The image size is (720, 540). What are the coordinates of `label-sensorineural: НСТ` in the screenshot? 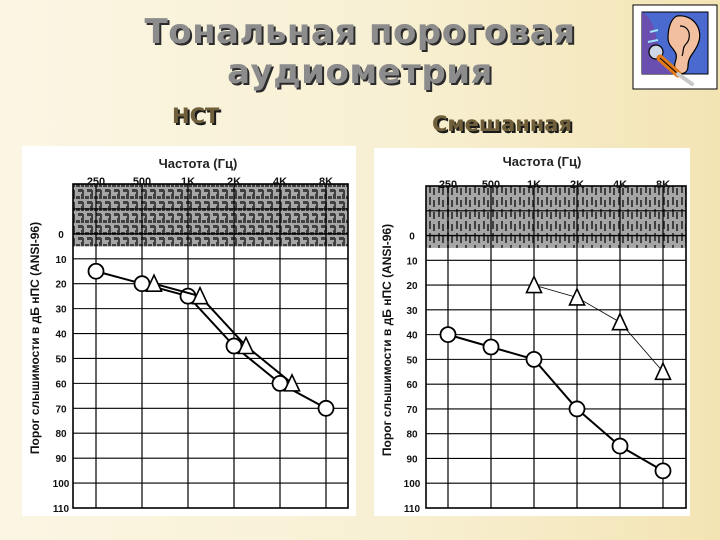 It's located at (196, 116).